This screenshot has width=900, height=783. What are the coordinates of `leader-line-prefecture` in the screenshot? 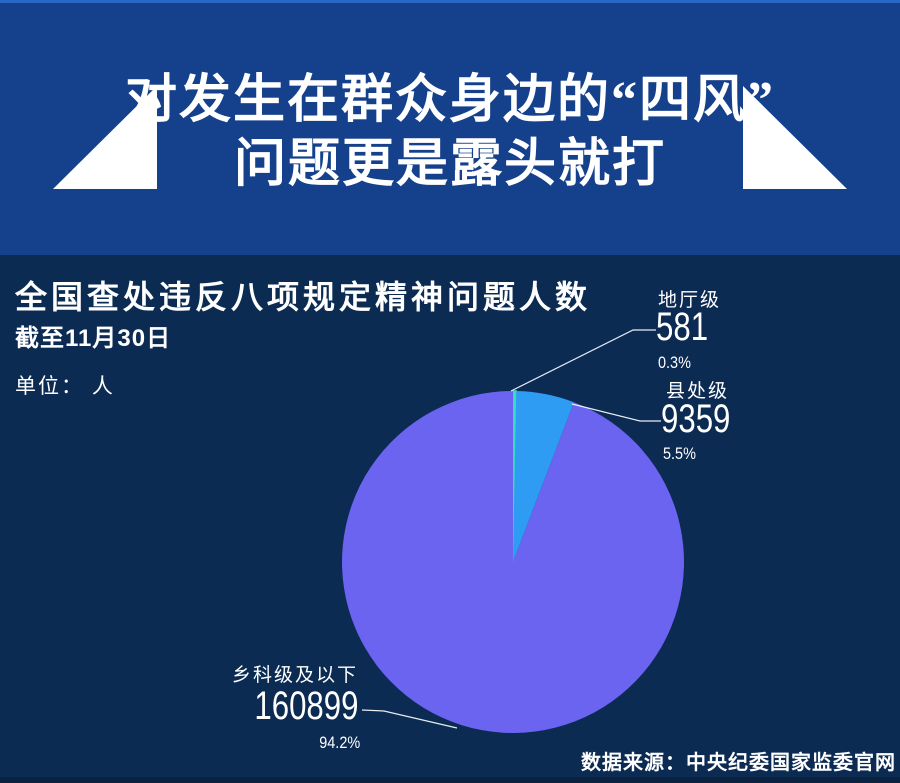 It's located at (583, 360).